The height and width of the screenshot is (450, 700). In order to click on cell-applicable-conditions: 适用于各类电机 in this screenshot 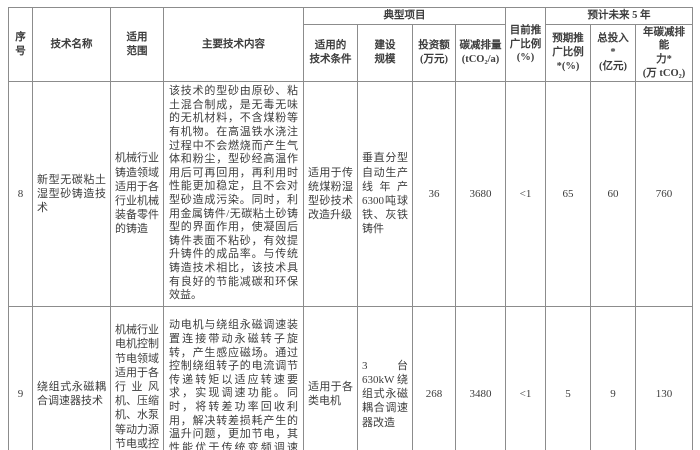, I will do `click(330, 377)`.